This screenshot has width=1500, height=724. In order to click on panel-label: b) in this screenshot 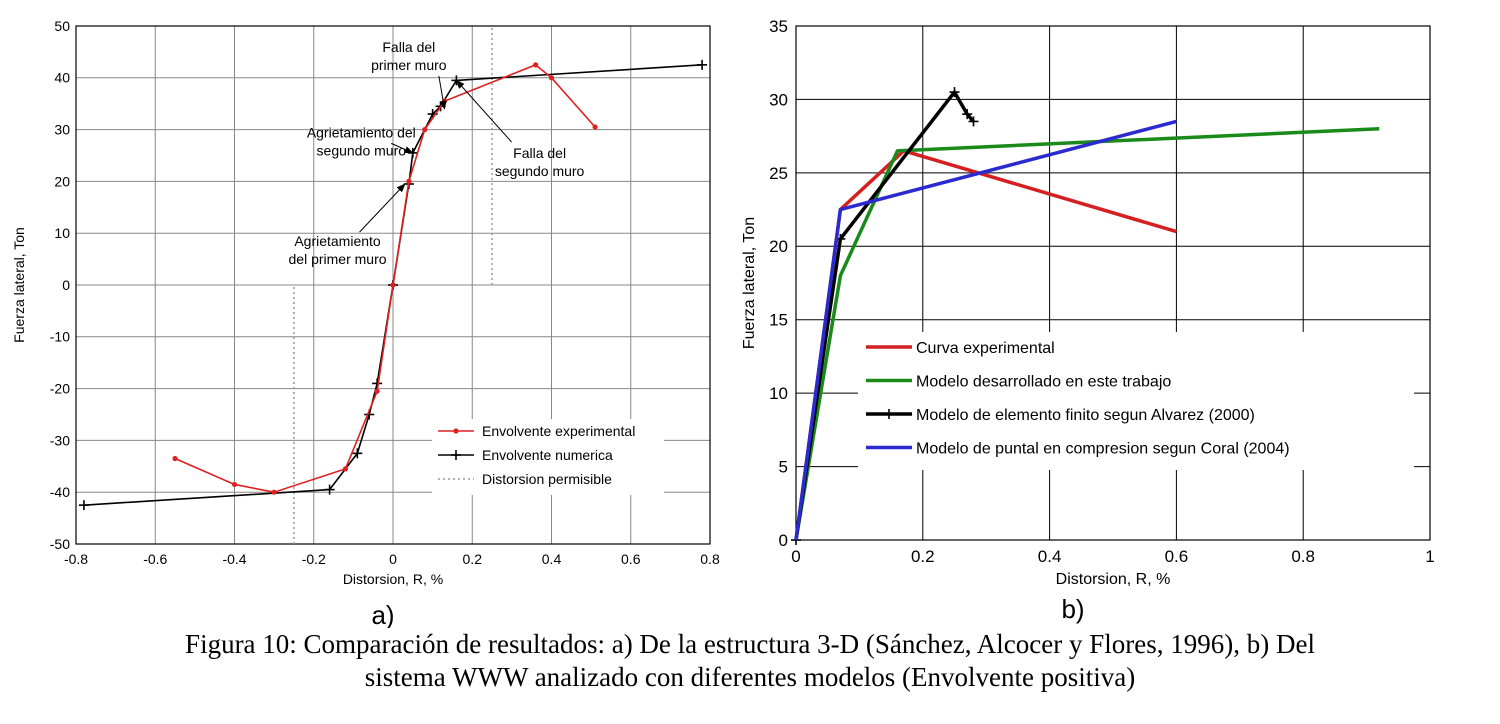, I will do `click(1072, 609)`.